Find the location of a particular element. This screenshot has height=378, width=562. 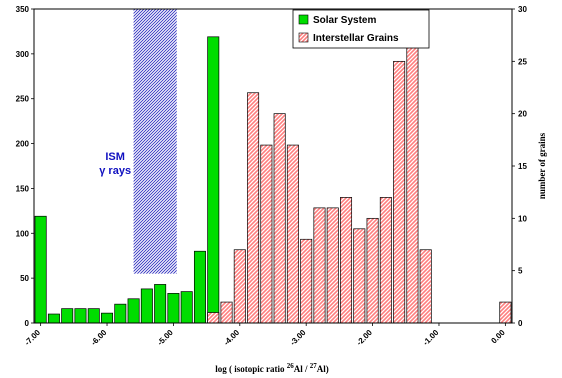

x-axis-title-main: log ( isotopic ratio is located at coordinates (251, 369).